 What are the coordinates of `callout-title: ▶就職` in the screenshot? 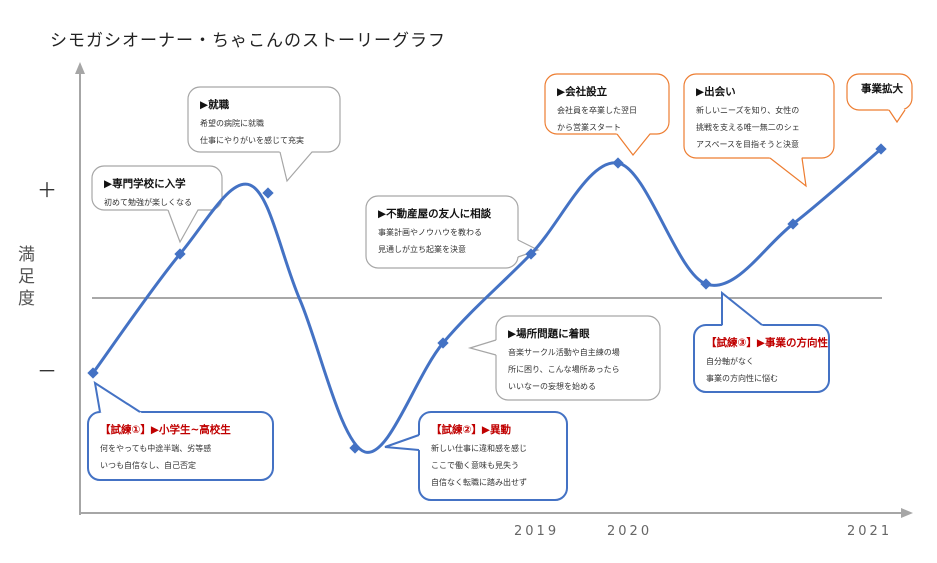 It's located at (215, 105).